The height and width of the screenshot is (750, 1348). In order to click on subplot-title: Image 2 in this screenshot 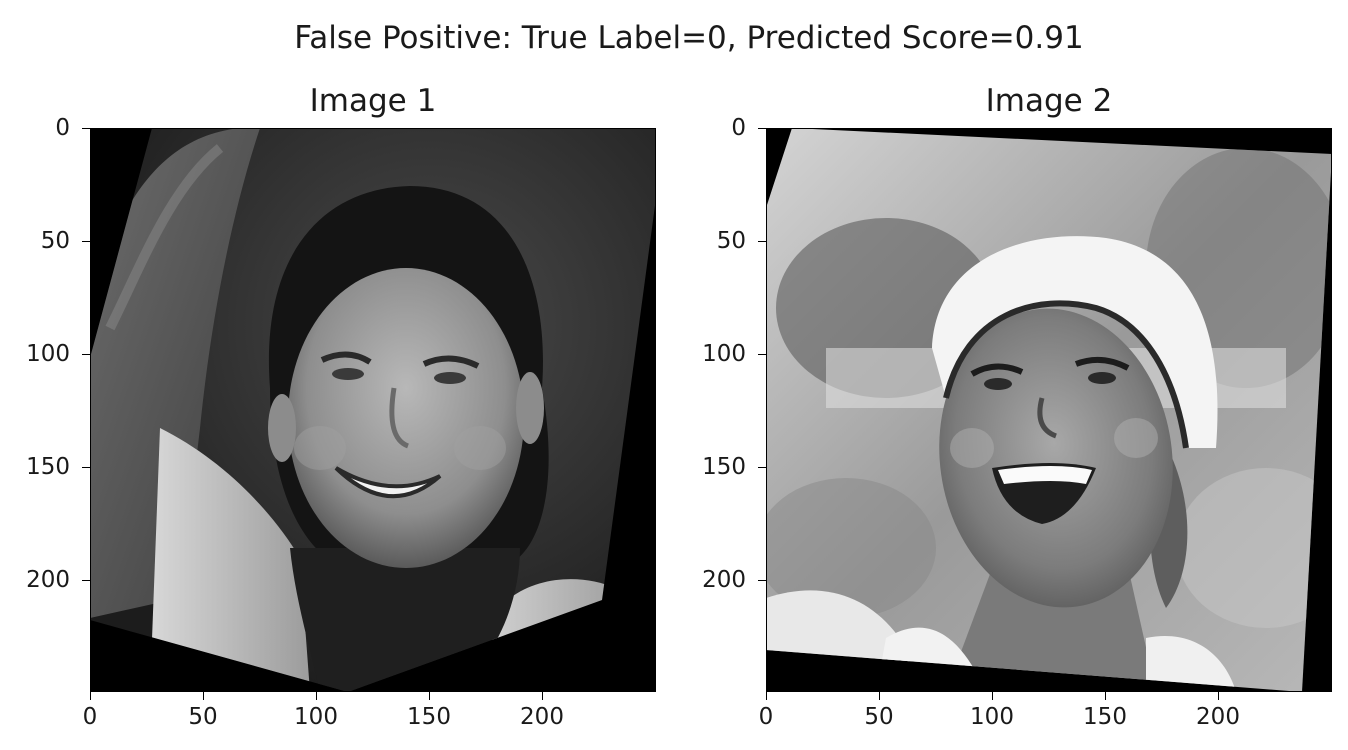, I will do `click(1049, 101)`.